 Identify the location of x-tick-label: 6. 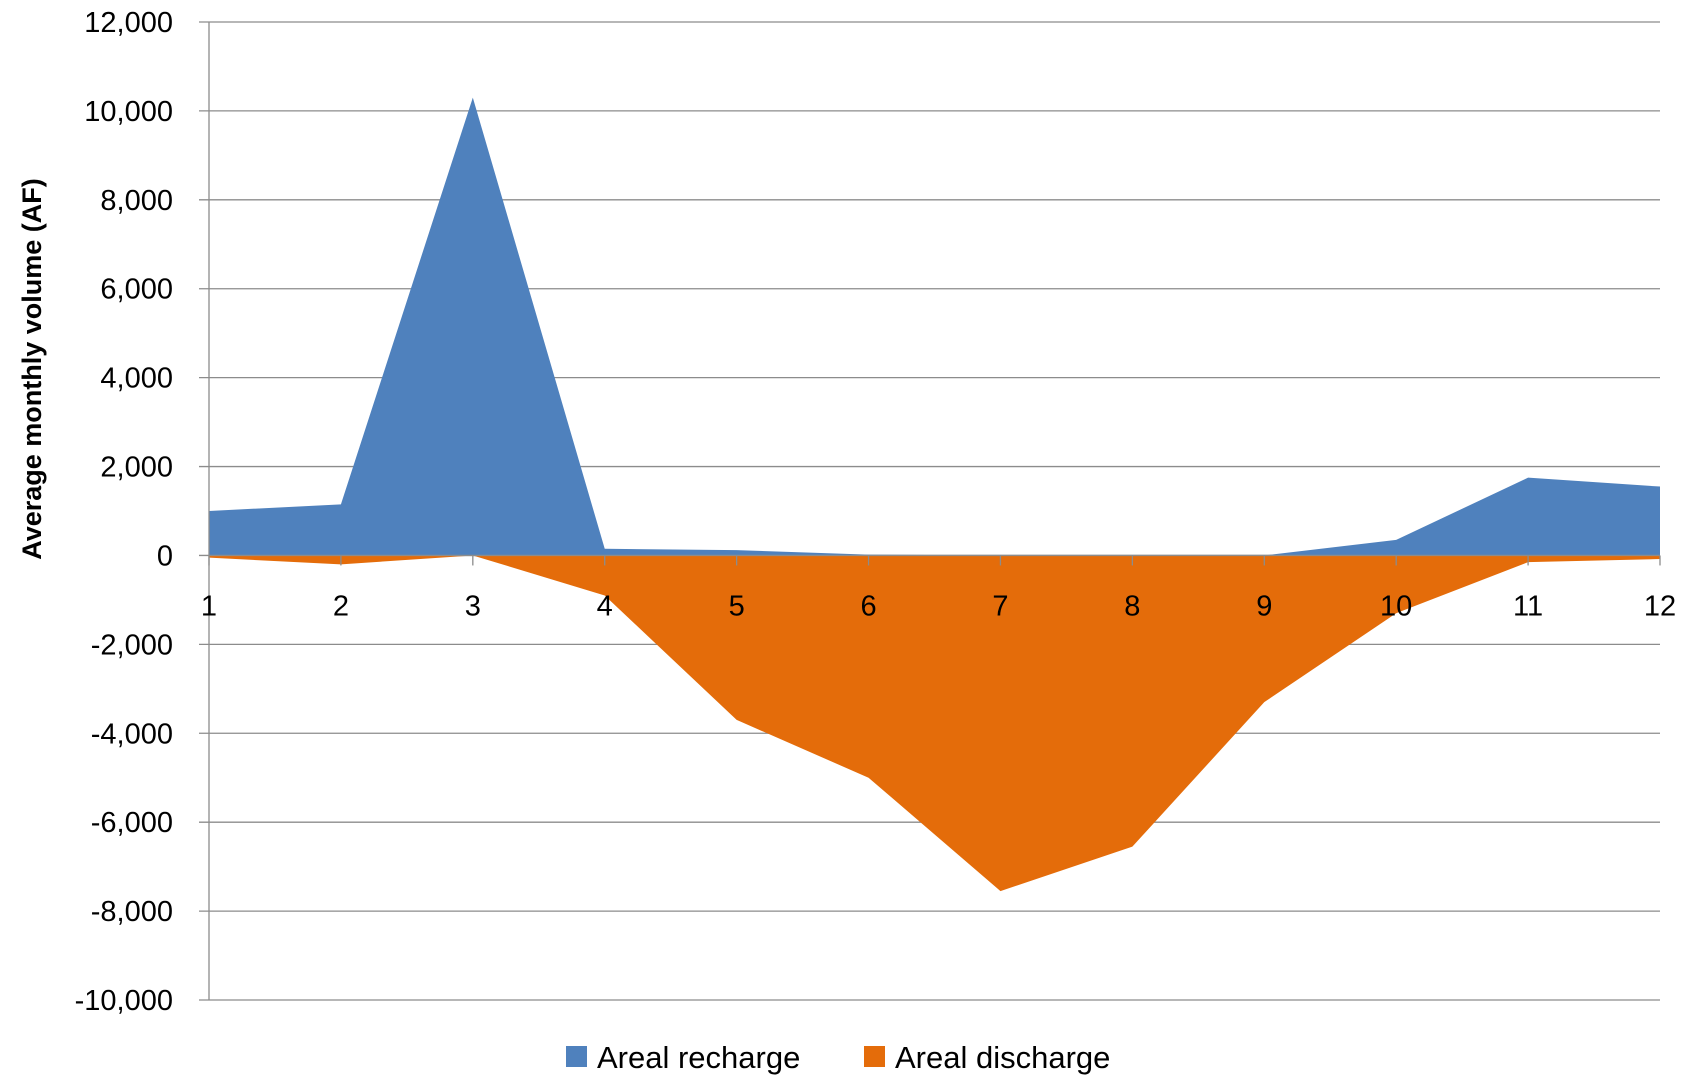
(868, 606).